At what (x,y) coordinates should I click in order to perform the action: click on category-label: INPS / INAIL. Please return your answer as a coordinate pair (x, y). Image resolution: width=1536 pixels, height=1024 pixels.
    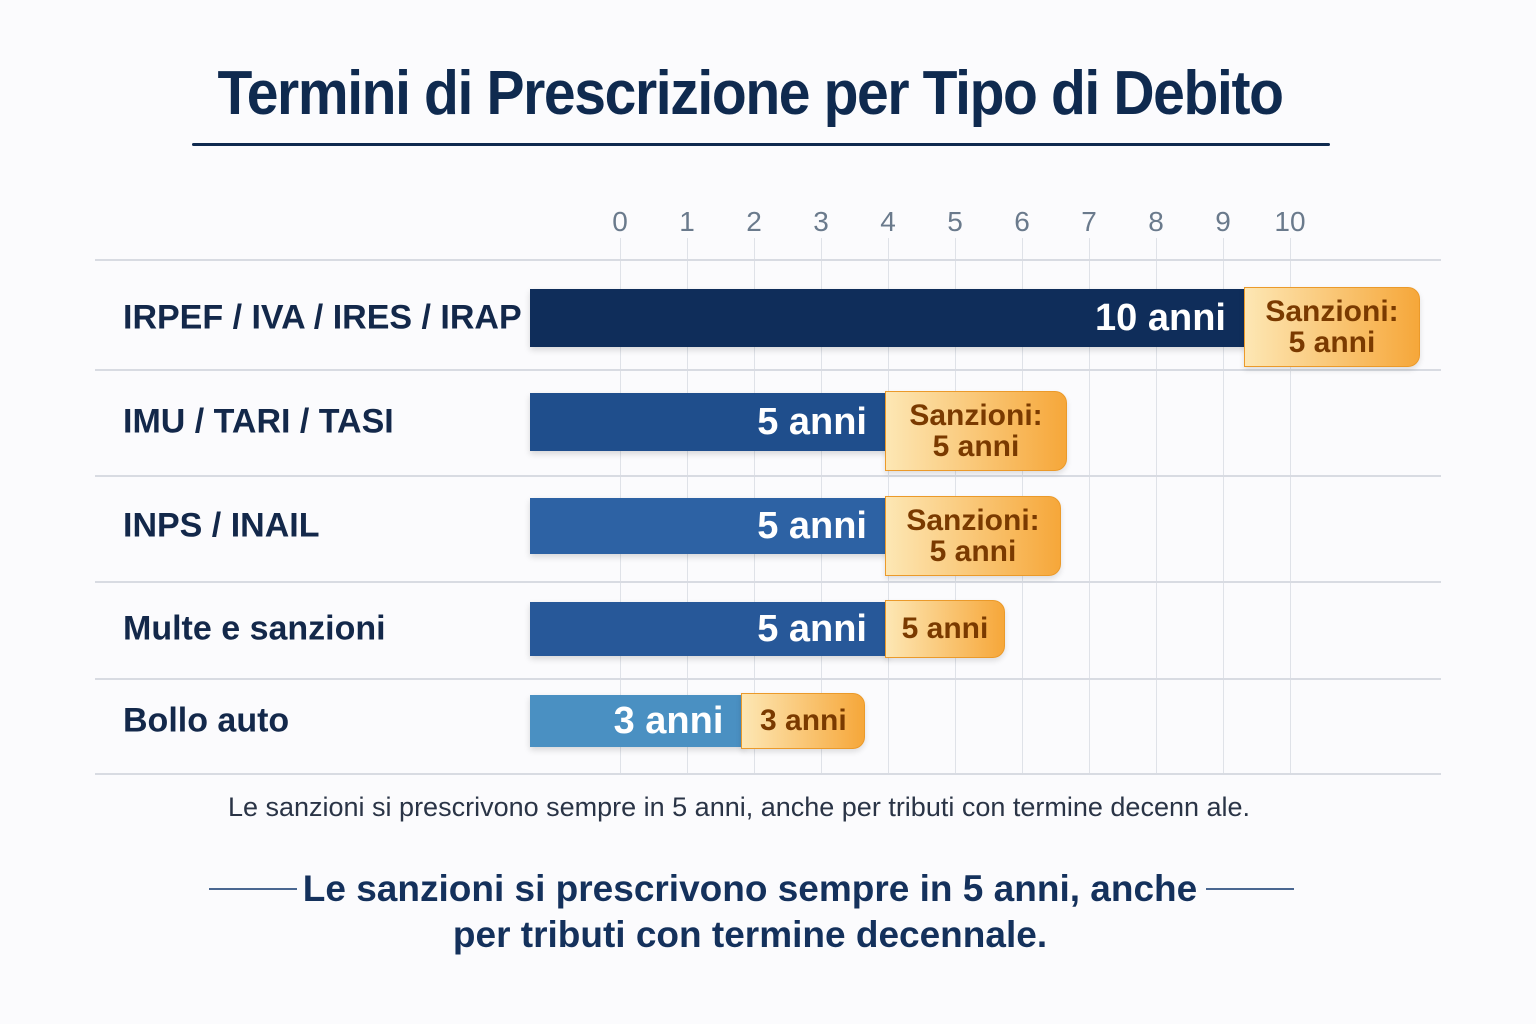
    Looking at the image, I should click on (221, 525).